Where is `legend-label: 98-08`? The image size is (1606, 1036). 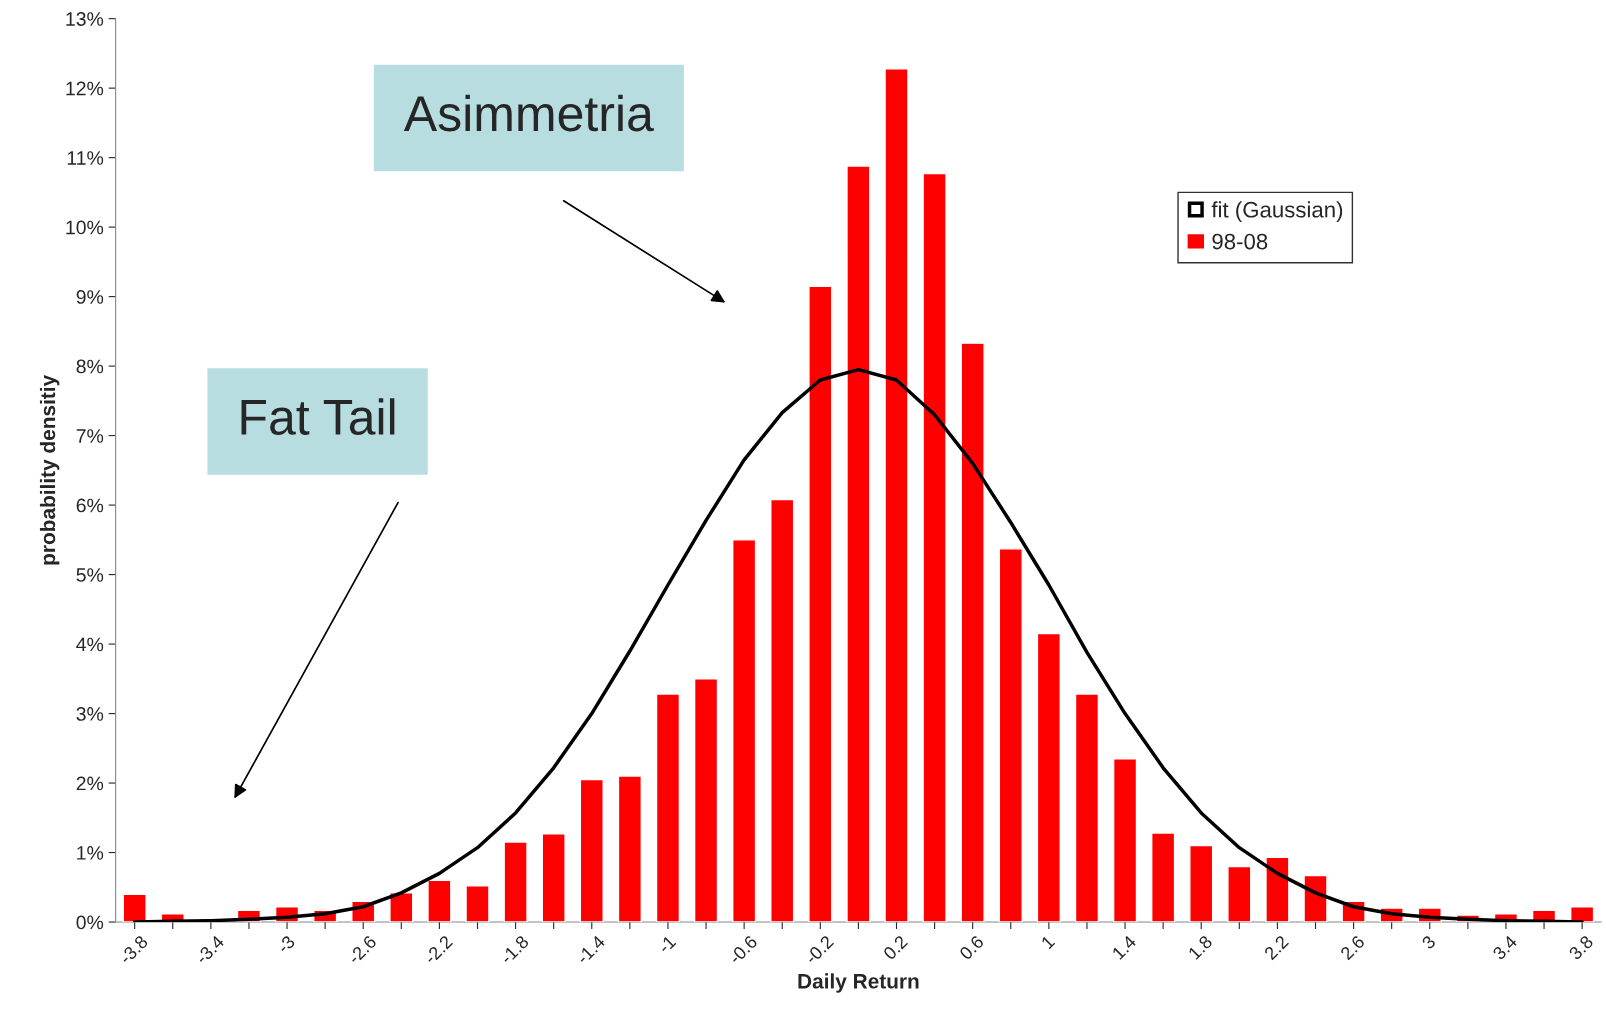 legend-label: 98-08 is located at coordinates (1240, 241).